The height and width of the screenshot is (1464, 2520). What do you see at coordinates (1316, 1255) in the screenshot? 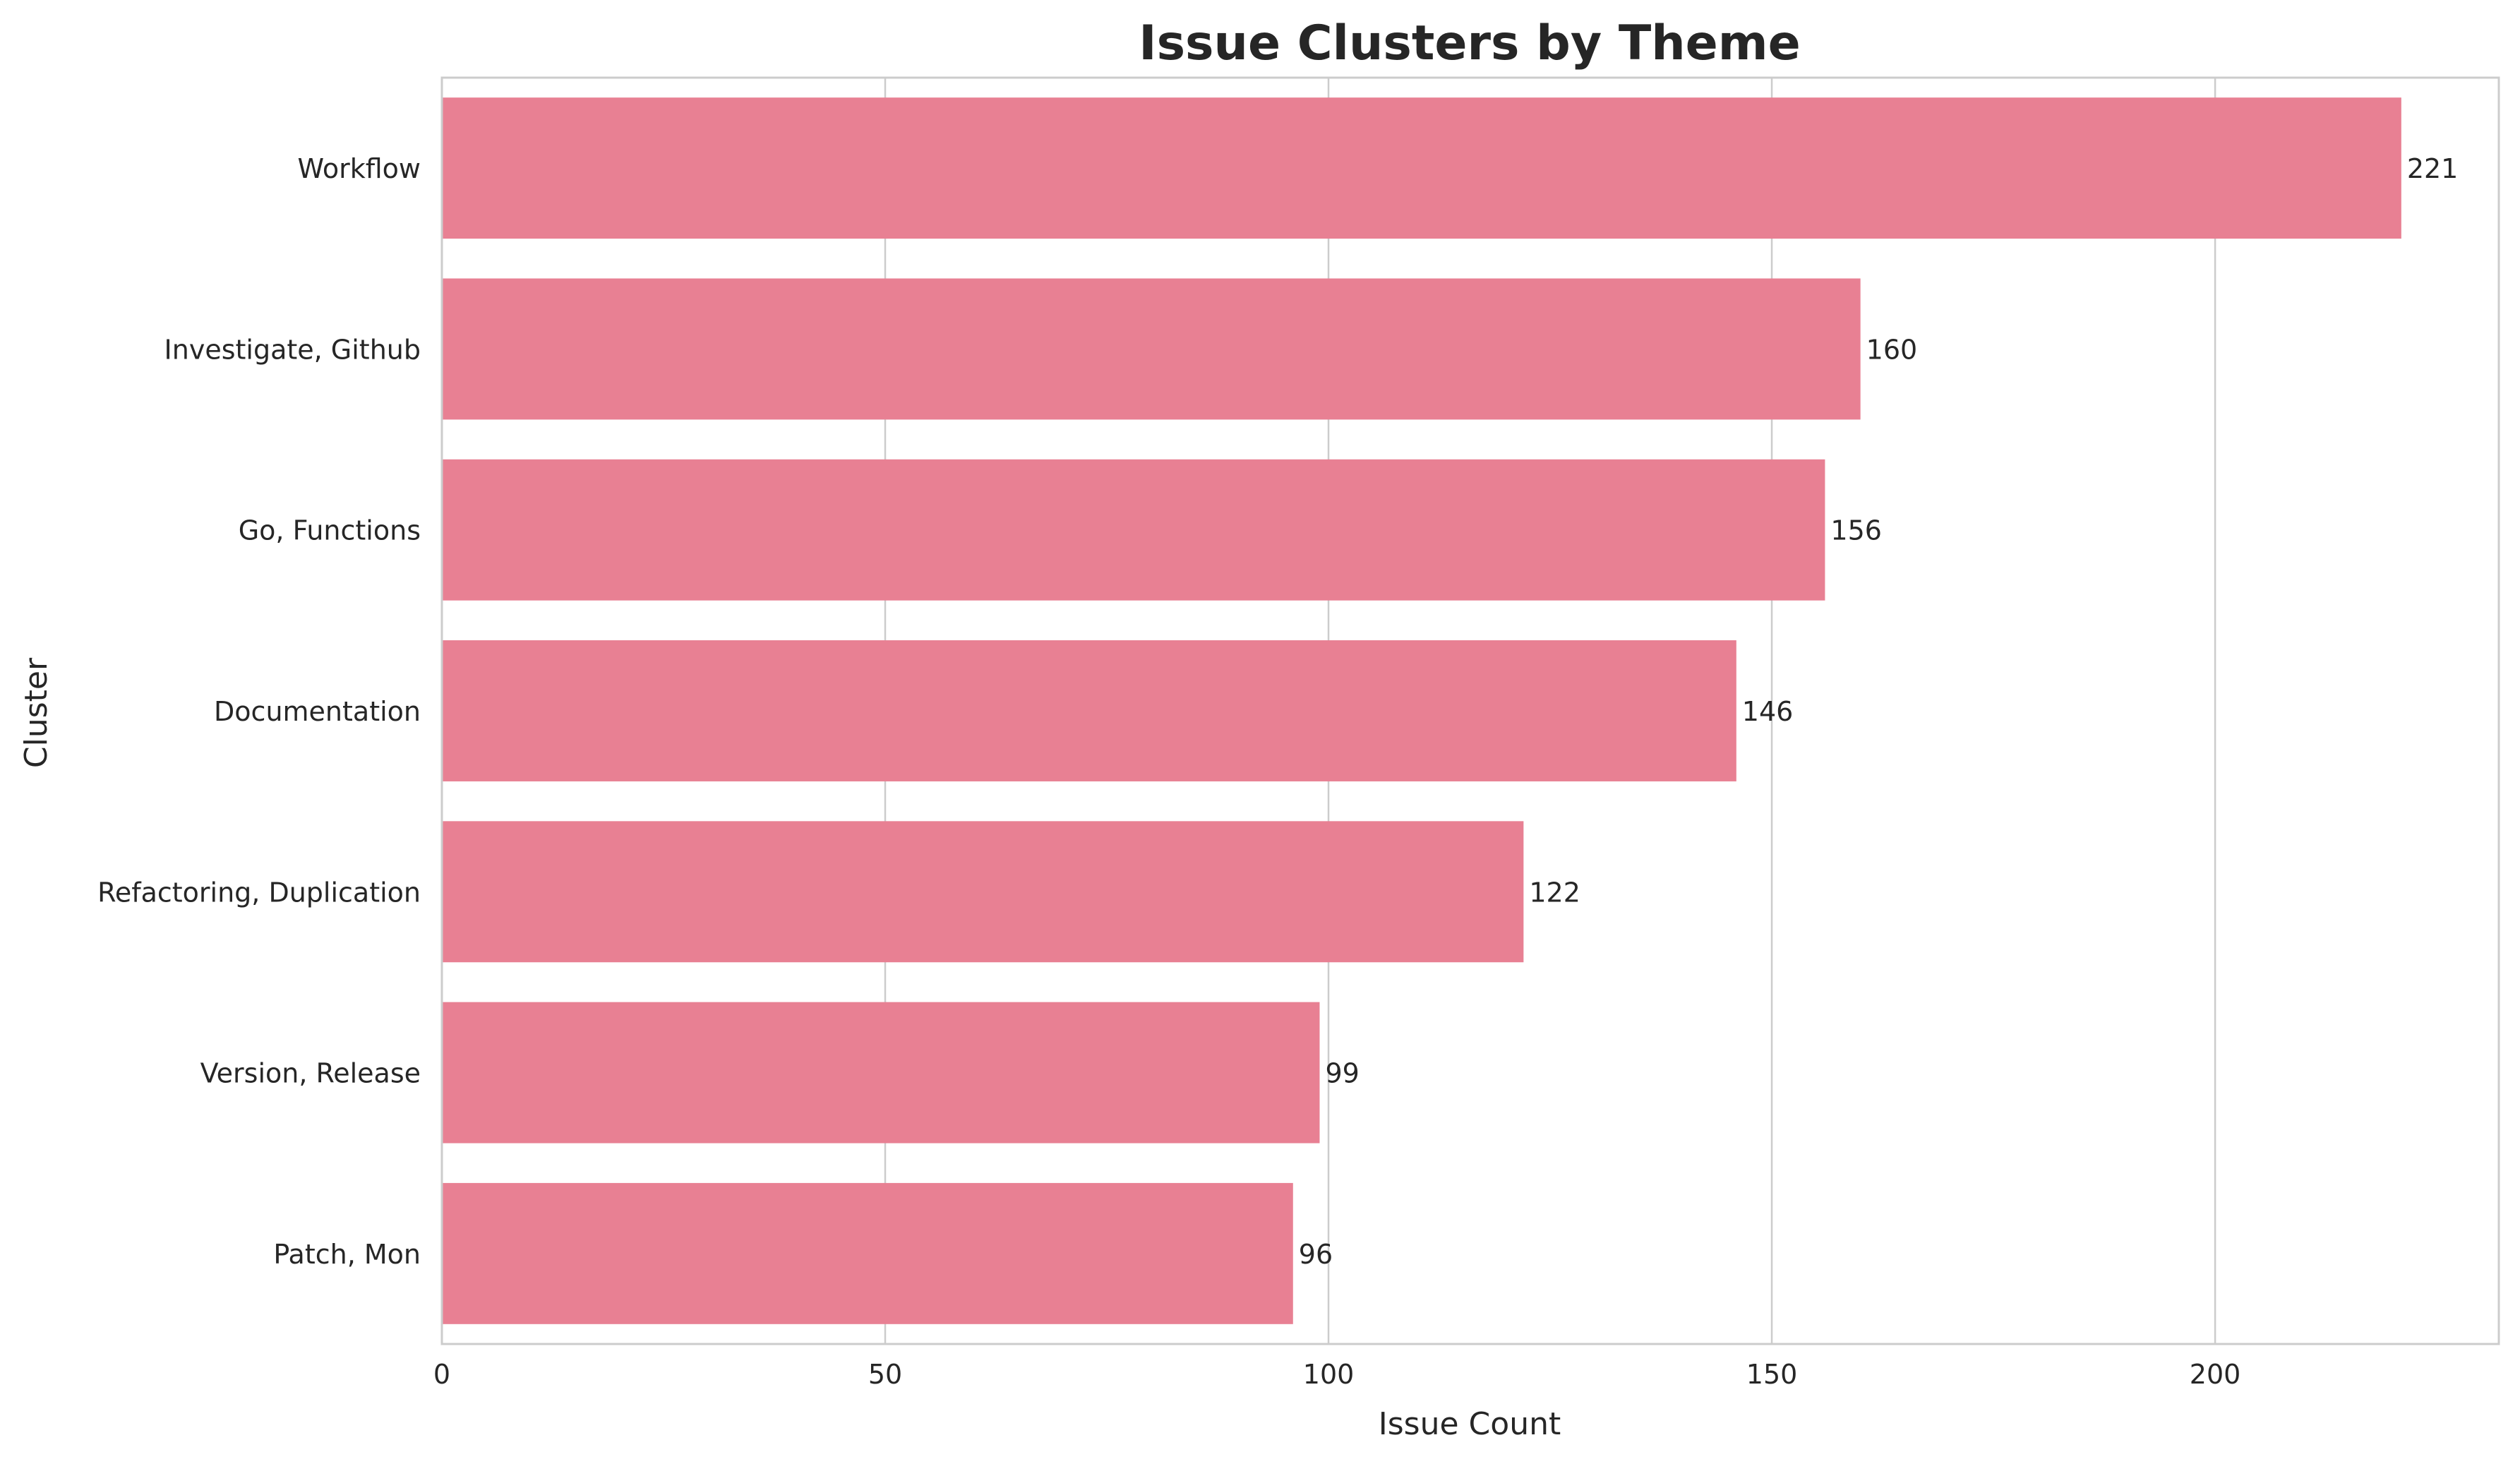
I see `data-label-6: 96` at bounding box center [1316, 1255].